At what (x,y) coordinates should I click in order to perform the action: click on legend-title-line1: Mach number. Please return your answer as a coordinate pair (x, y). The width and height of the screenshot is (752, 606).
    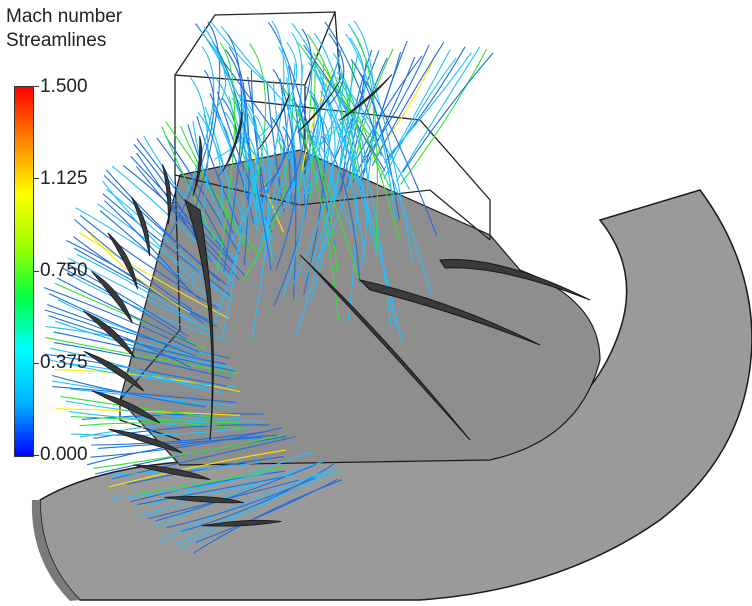
    Looking at the image, I should click on (64, 16).